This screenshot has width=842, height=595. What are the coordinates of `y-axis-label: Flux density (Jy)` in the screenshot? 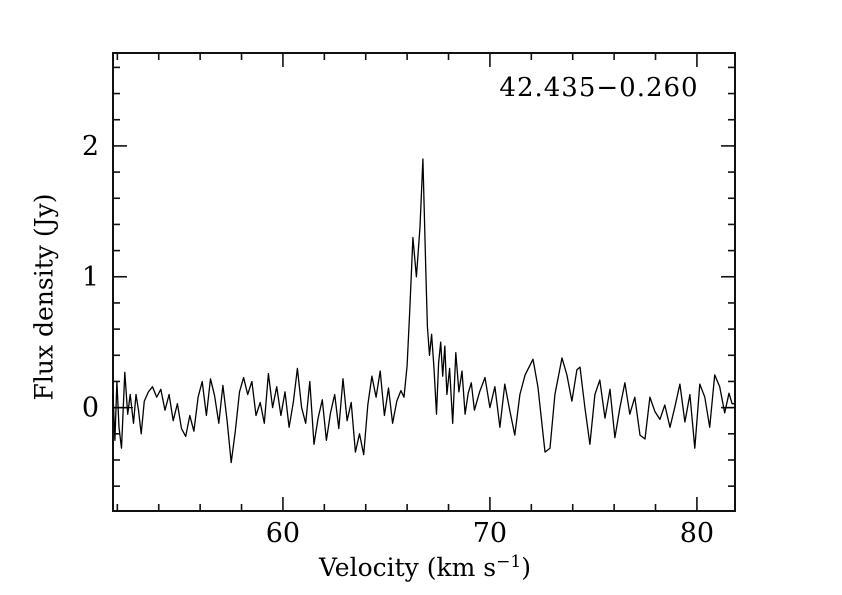 It's located at (44, 297).